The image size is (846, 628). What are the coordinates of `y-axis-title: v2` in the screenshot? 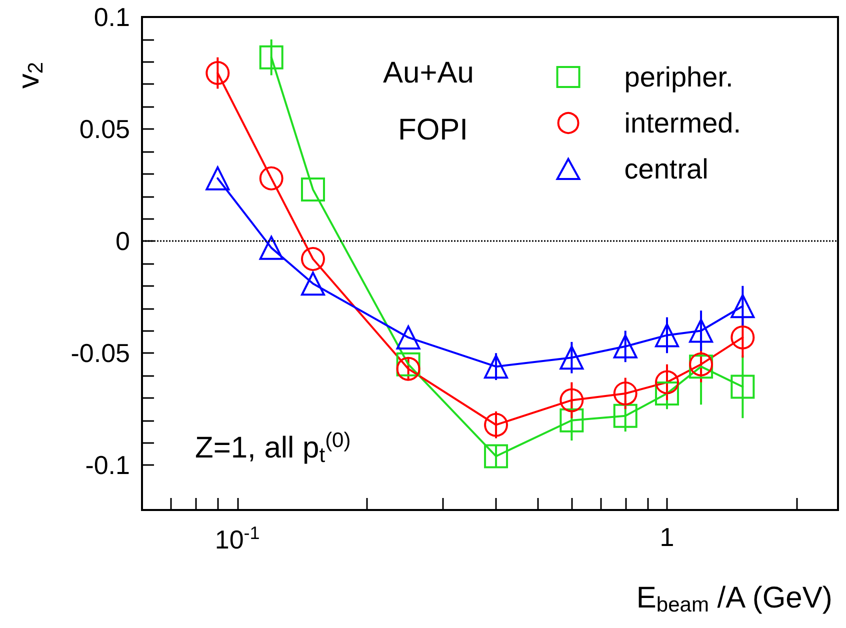 It's located at (30, 75).